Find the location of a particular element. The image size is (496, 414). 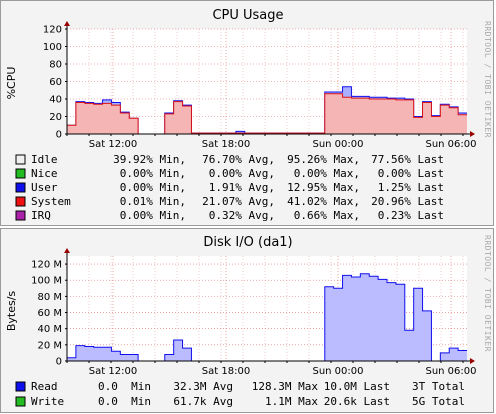

disk-legend-max: 1.1M Max is located at coordinates (291, 401).